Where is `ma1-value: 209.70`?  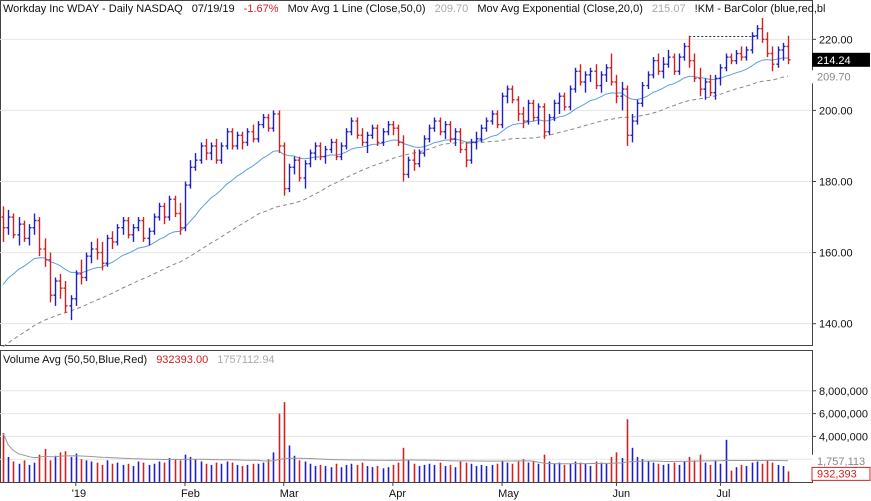
ma1-value: 209.70 is located at coordinates (452, 9).